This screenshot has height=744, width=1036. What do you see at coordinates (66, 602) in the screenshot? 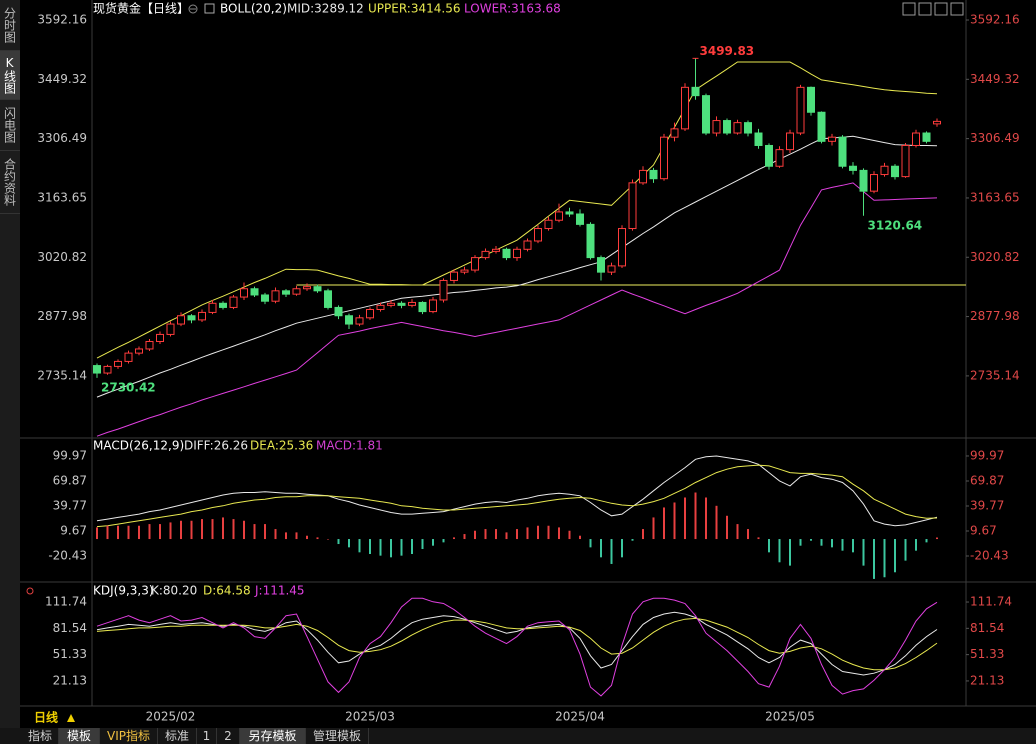
I see `y-tick-label: 111.74` at bounding box center [66, 602].